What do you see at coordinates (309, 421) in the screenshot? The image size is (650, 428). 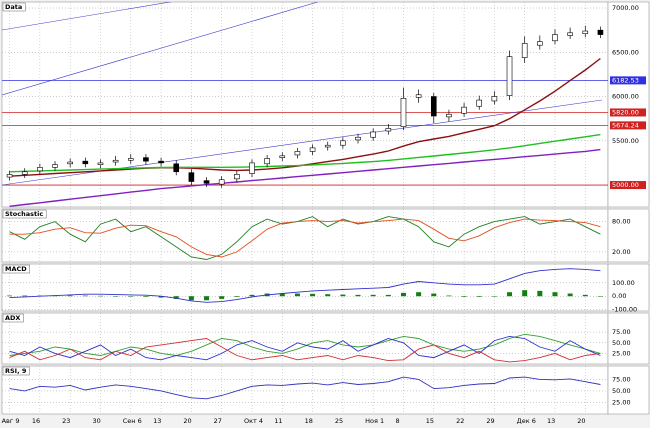 I see `x-tick-label: 18` at bounding box center [309, 421].